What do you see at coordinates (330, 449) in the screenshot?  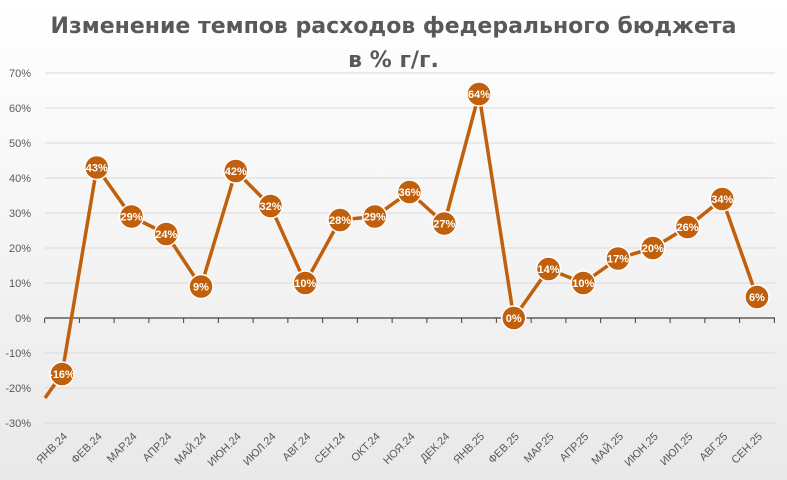 I see `x-category-label: СЕН.24` at bounding box center [330, 449].